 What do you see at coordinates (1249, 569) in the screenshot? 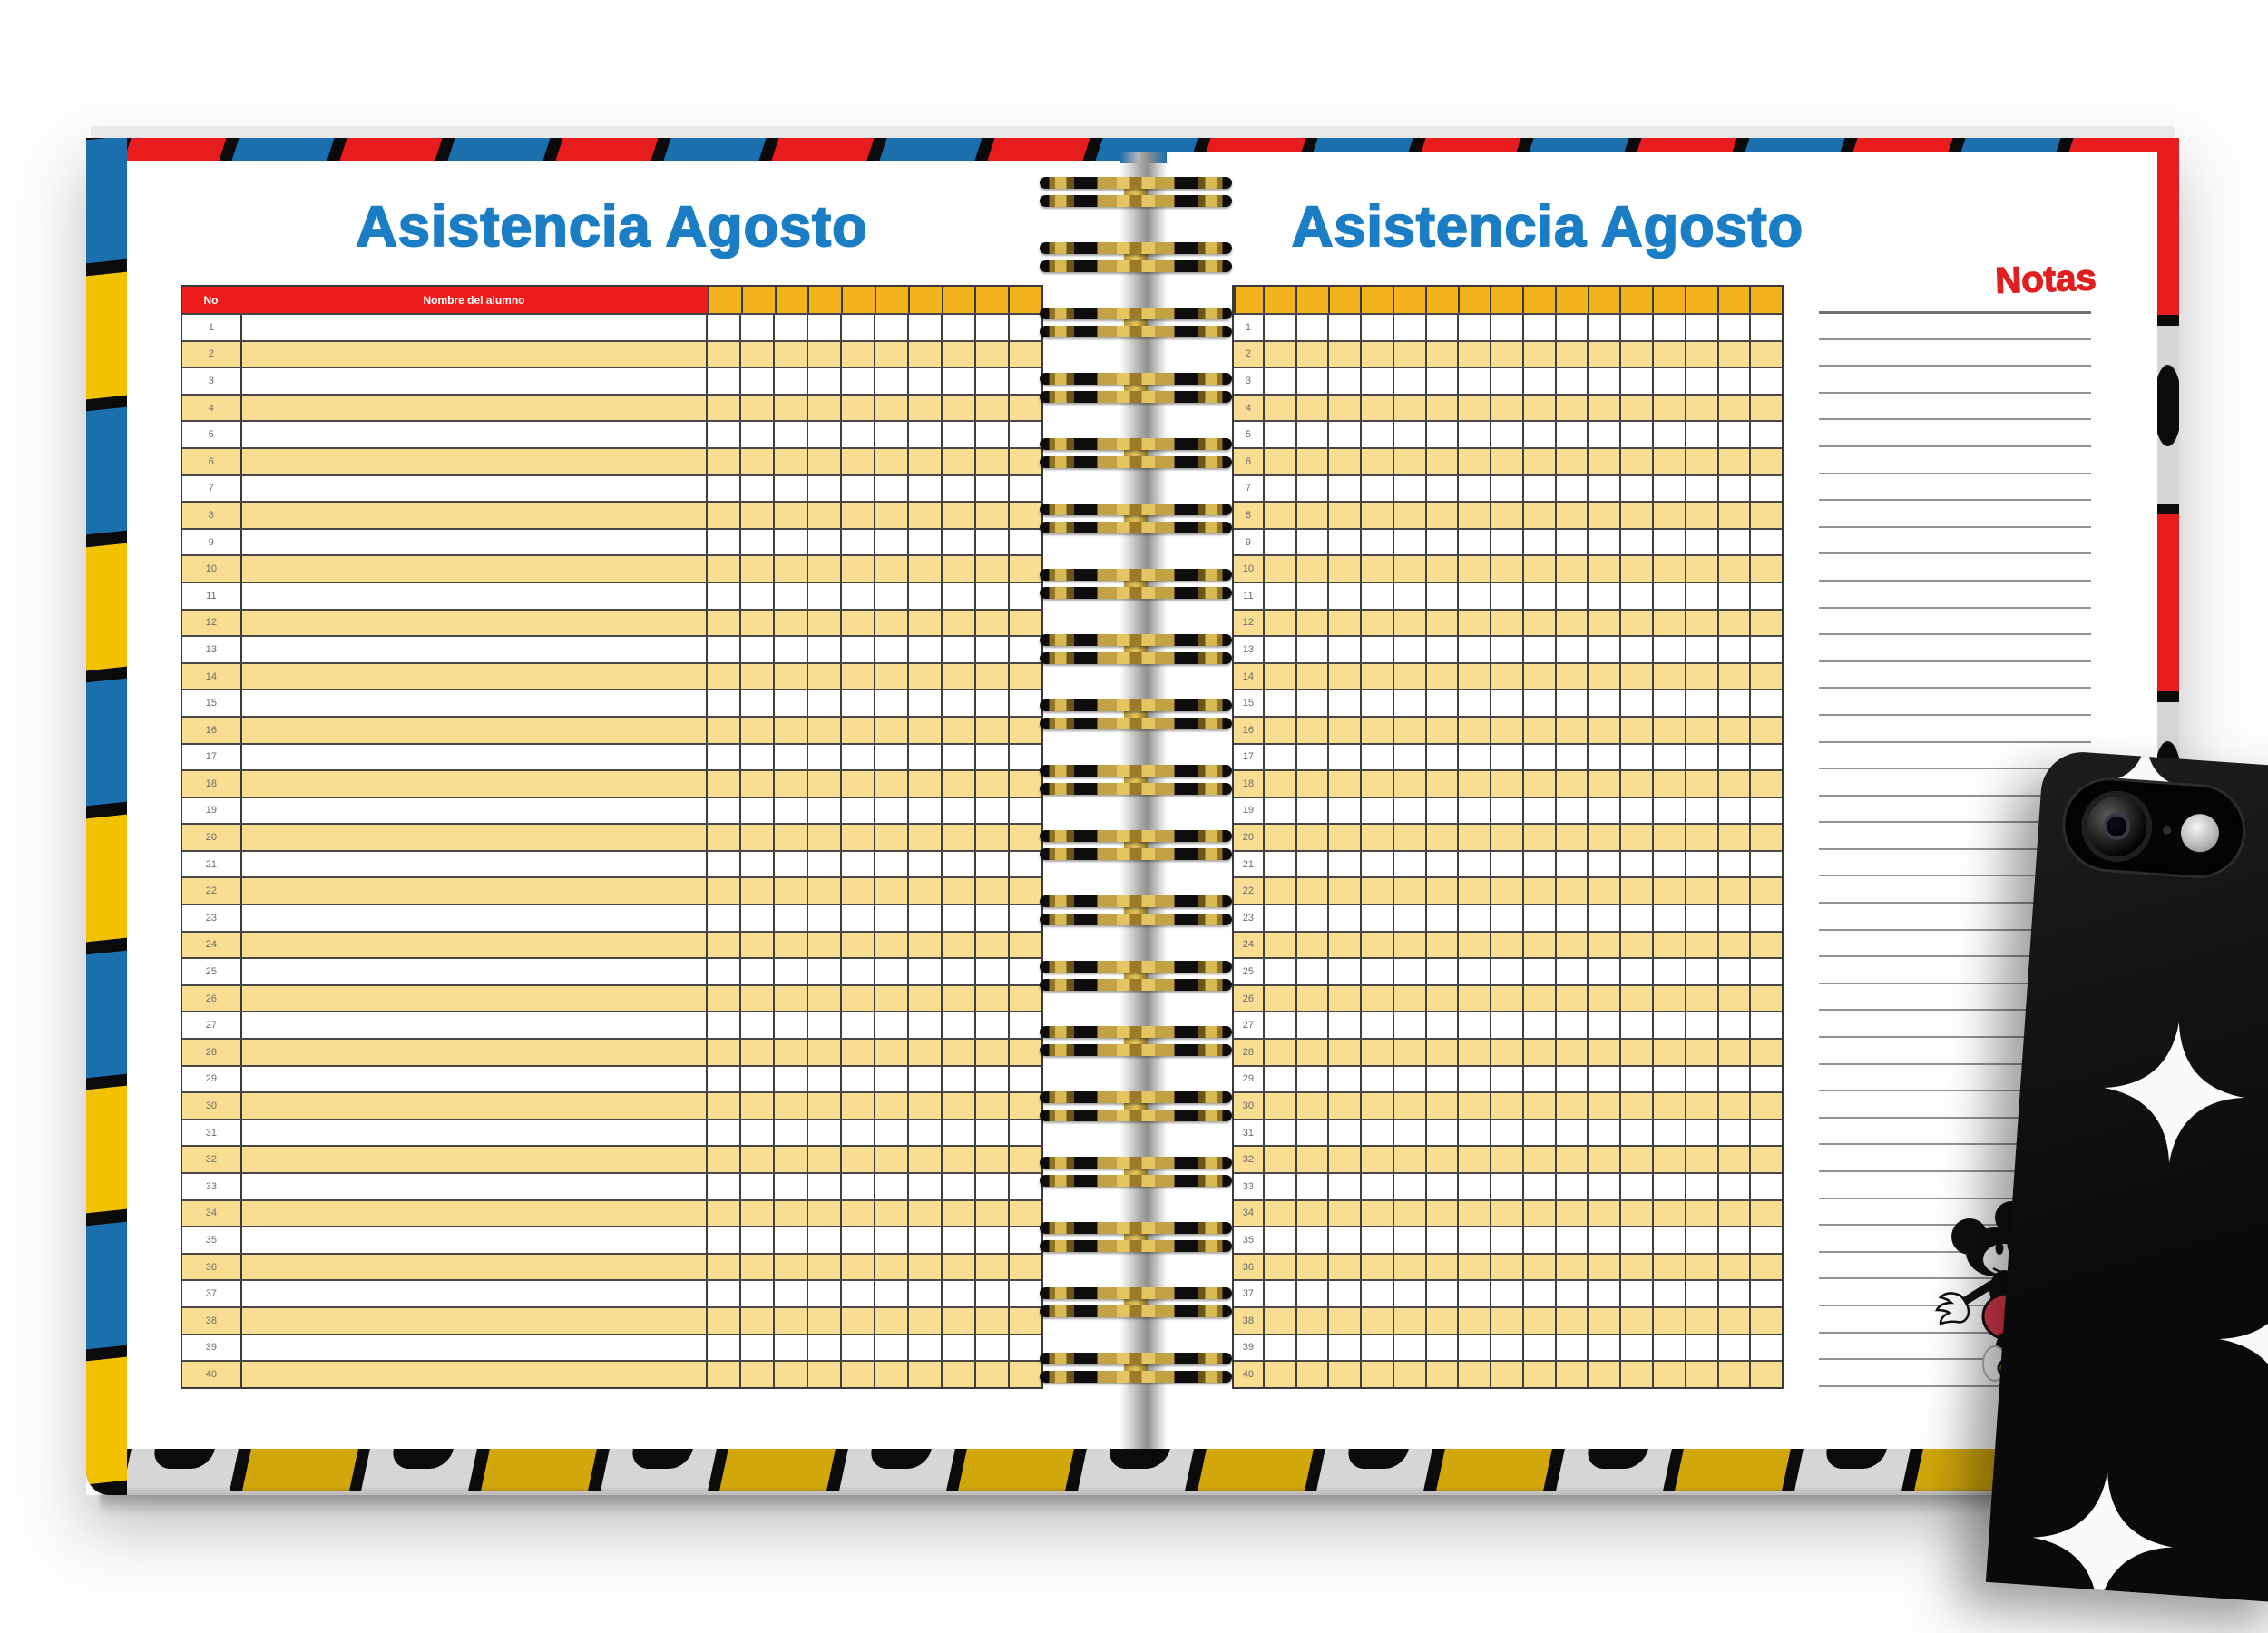
I see `row-number-cell: 10` at bounding box center [1249, 569].